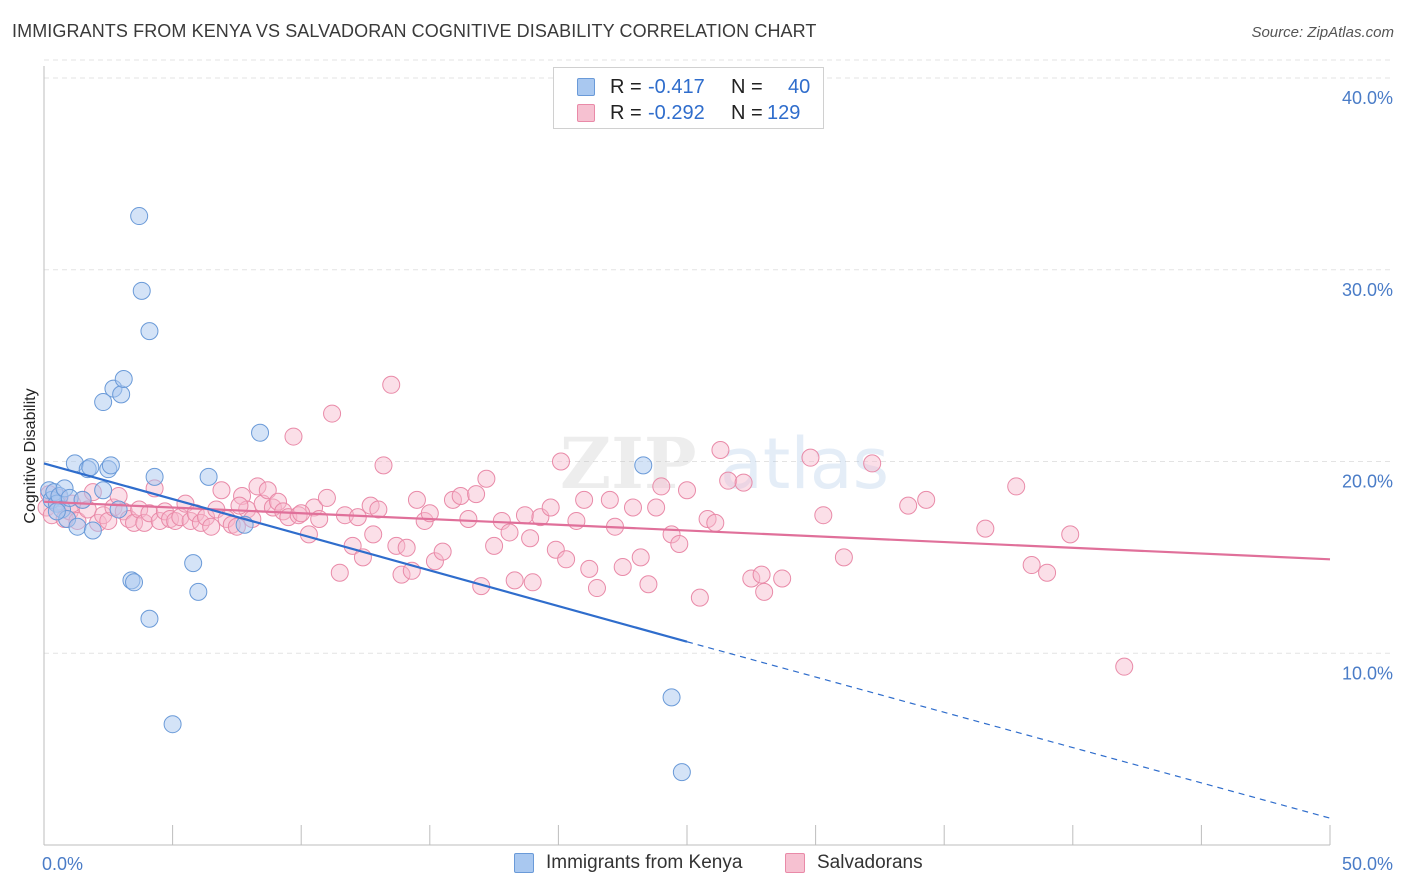 Image resolution: width=1406 pixels, height=892 pixels. I want to click on x-tick-label: 50.0%, so click(1367, 864).